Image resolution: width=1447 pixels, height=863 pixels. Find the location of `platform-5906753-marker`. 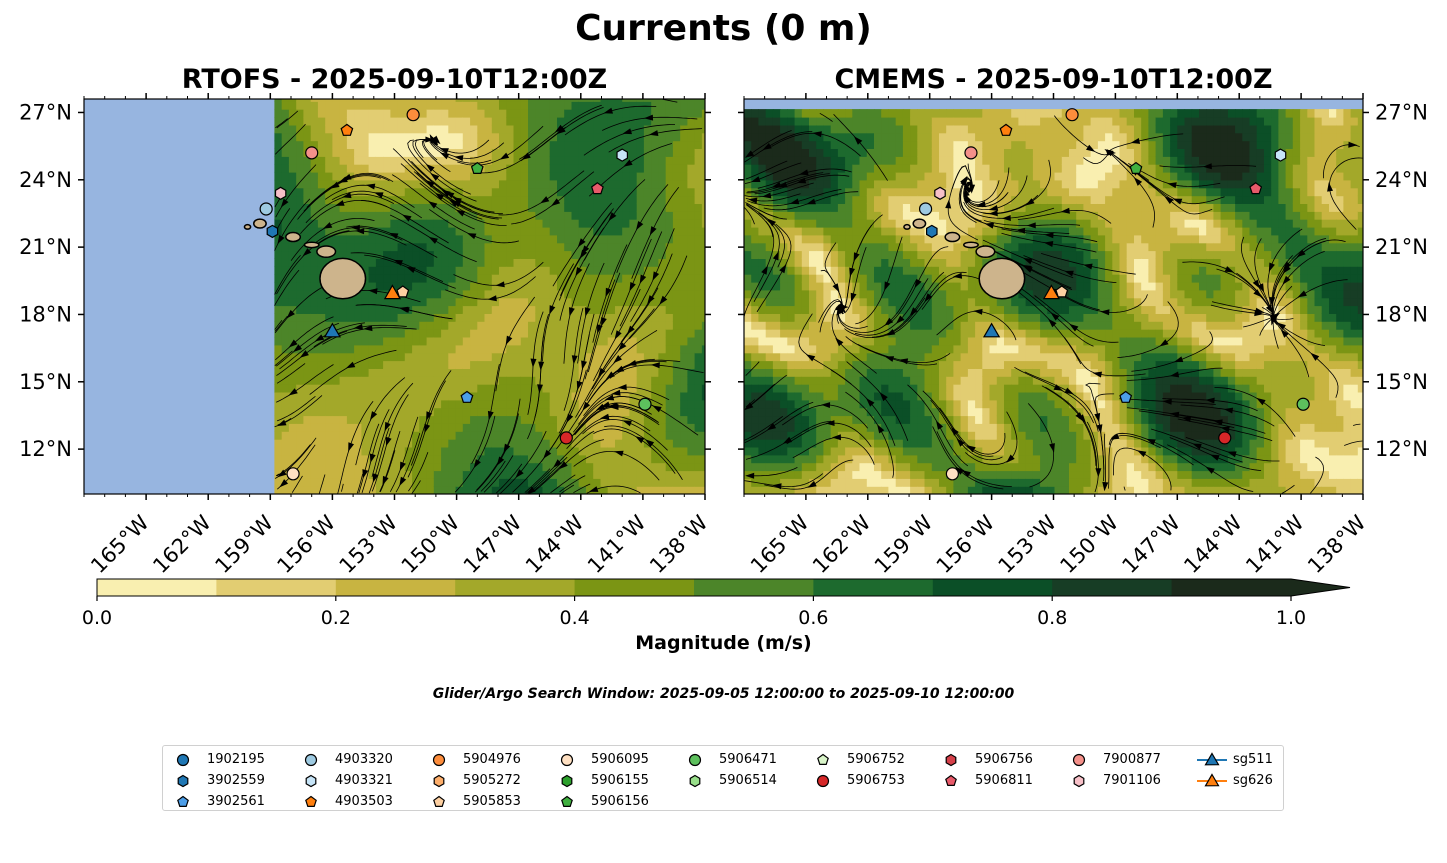

platform-5906753-marker is located at coordinates (566, 438).